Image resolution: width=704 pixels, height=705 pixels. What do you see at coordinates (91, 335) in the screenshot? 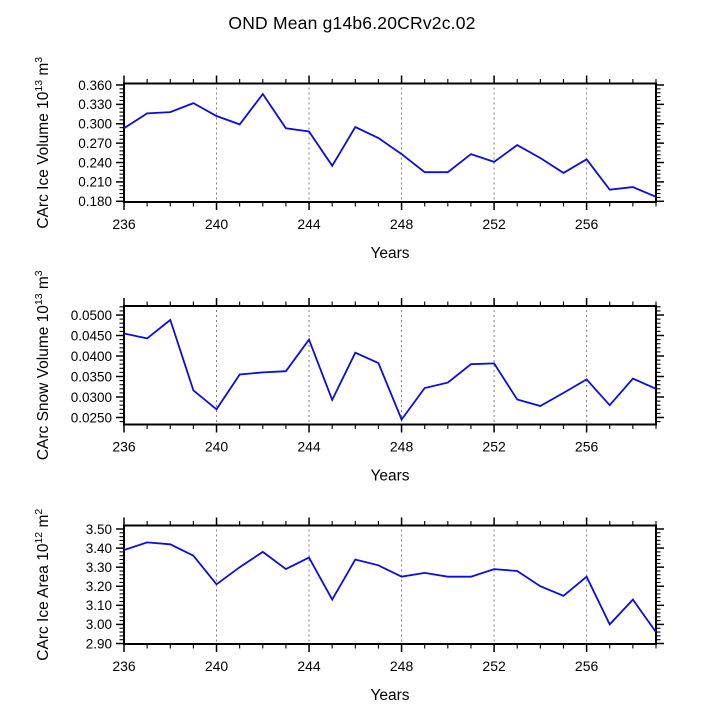
I see `y-tick-label: 0.0450` at bounding box center [91, 335].